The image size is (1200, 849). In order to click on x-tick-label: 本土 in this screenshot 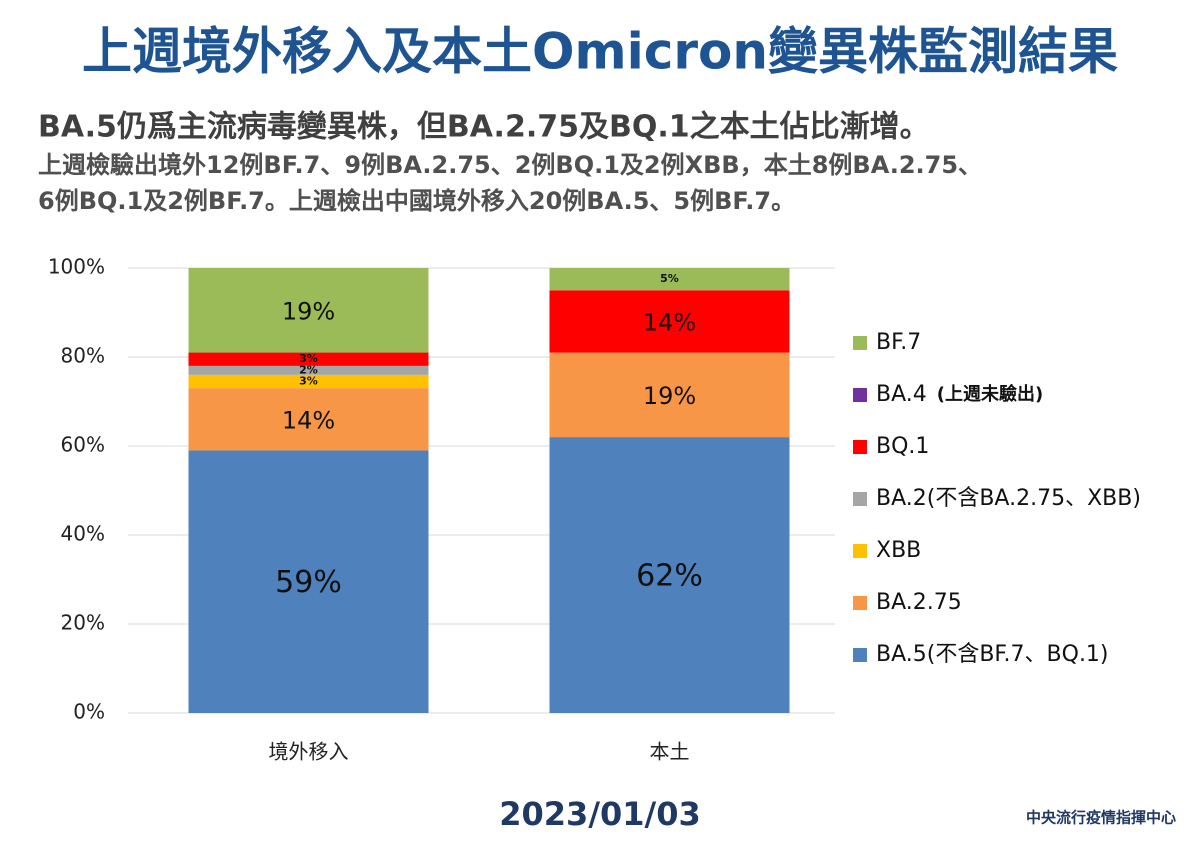, I will do `click(670, 752)`.